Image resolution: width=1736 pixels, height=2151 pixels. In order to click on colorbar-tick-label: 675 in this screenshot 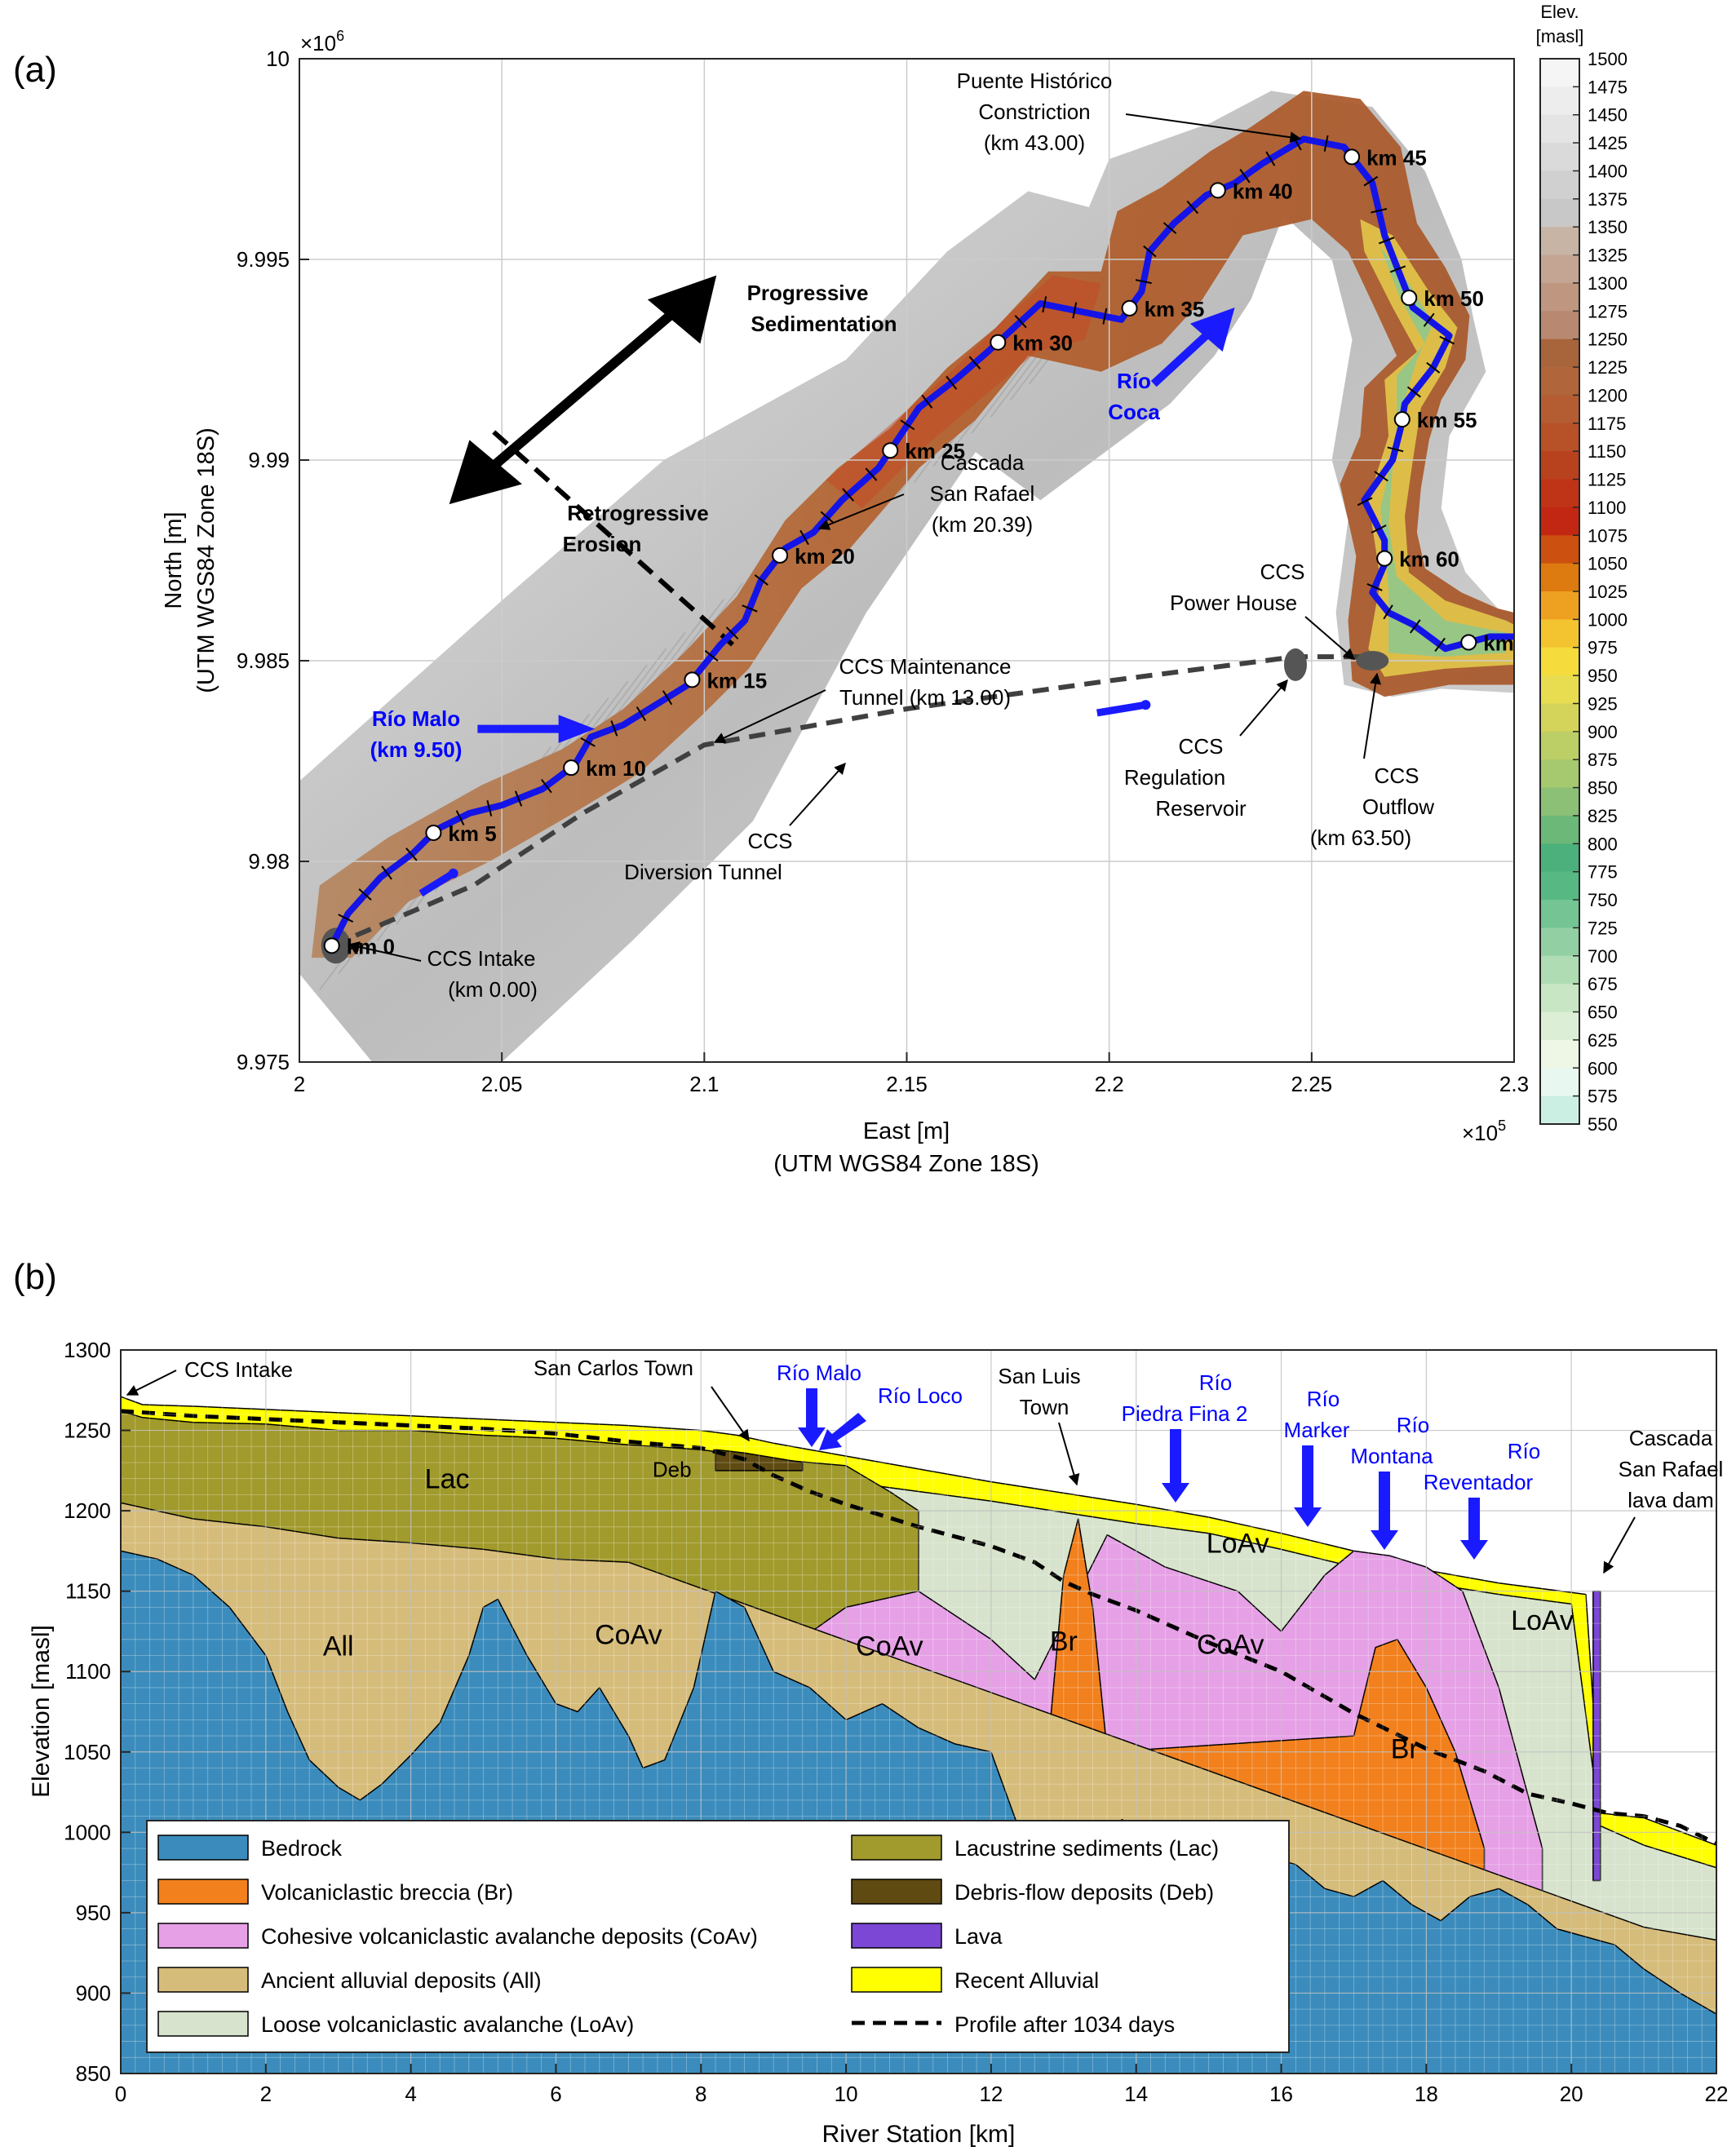, I will do `click(1603, 984)`.